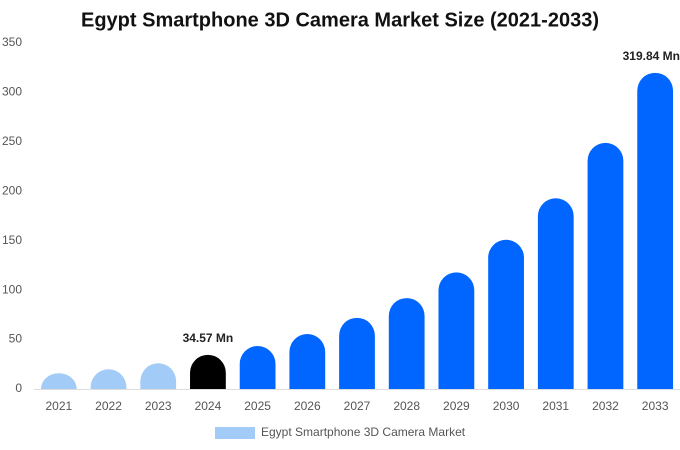  What do you see at coordinates (456, 406) in the screenshot?
I see `x-tick-label: 2029` at bounding box center [456, 406].